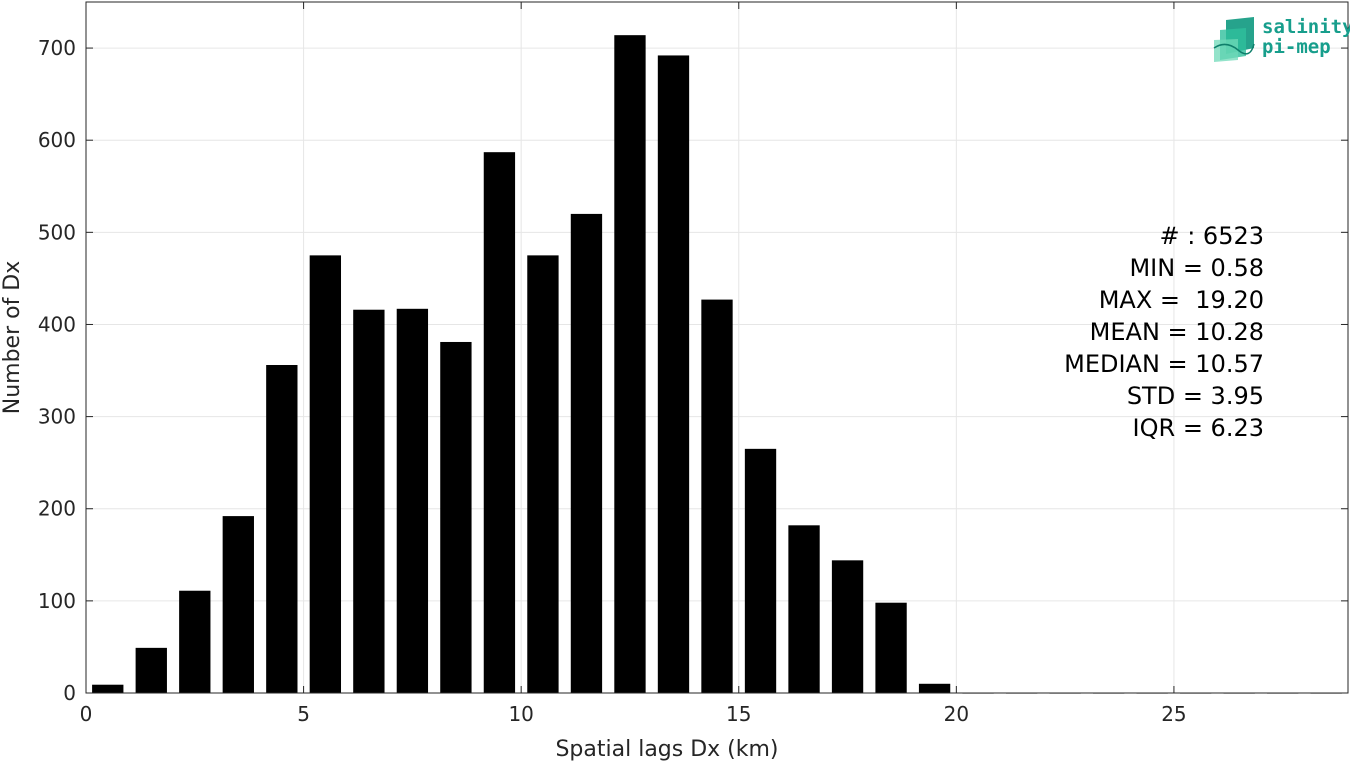 This screenshot has height=763, width=1350. What do you see at coordinates (1195, 396) in the screenshot?
I see `stat-std: STD = 3.95` at bounding box center [1195, 396].